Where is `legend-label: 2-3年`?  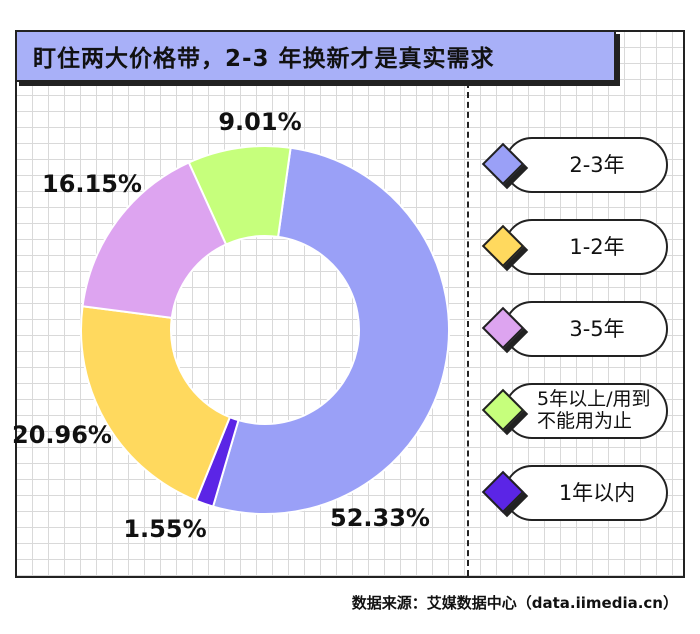
legend-label: 2-3年 is located at coordinates (586, 165).